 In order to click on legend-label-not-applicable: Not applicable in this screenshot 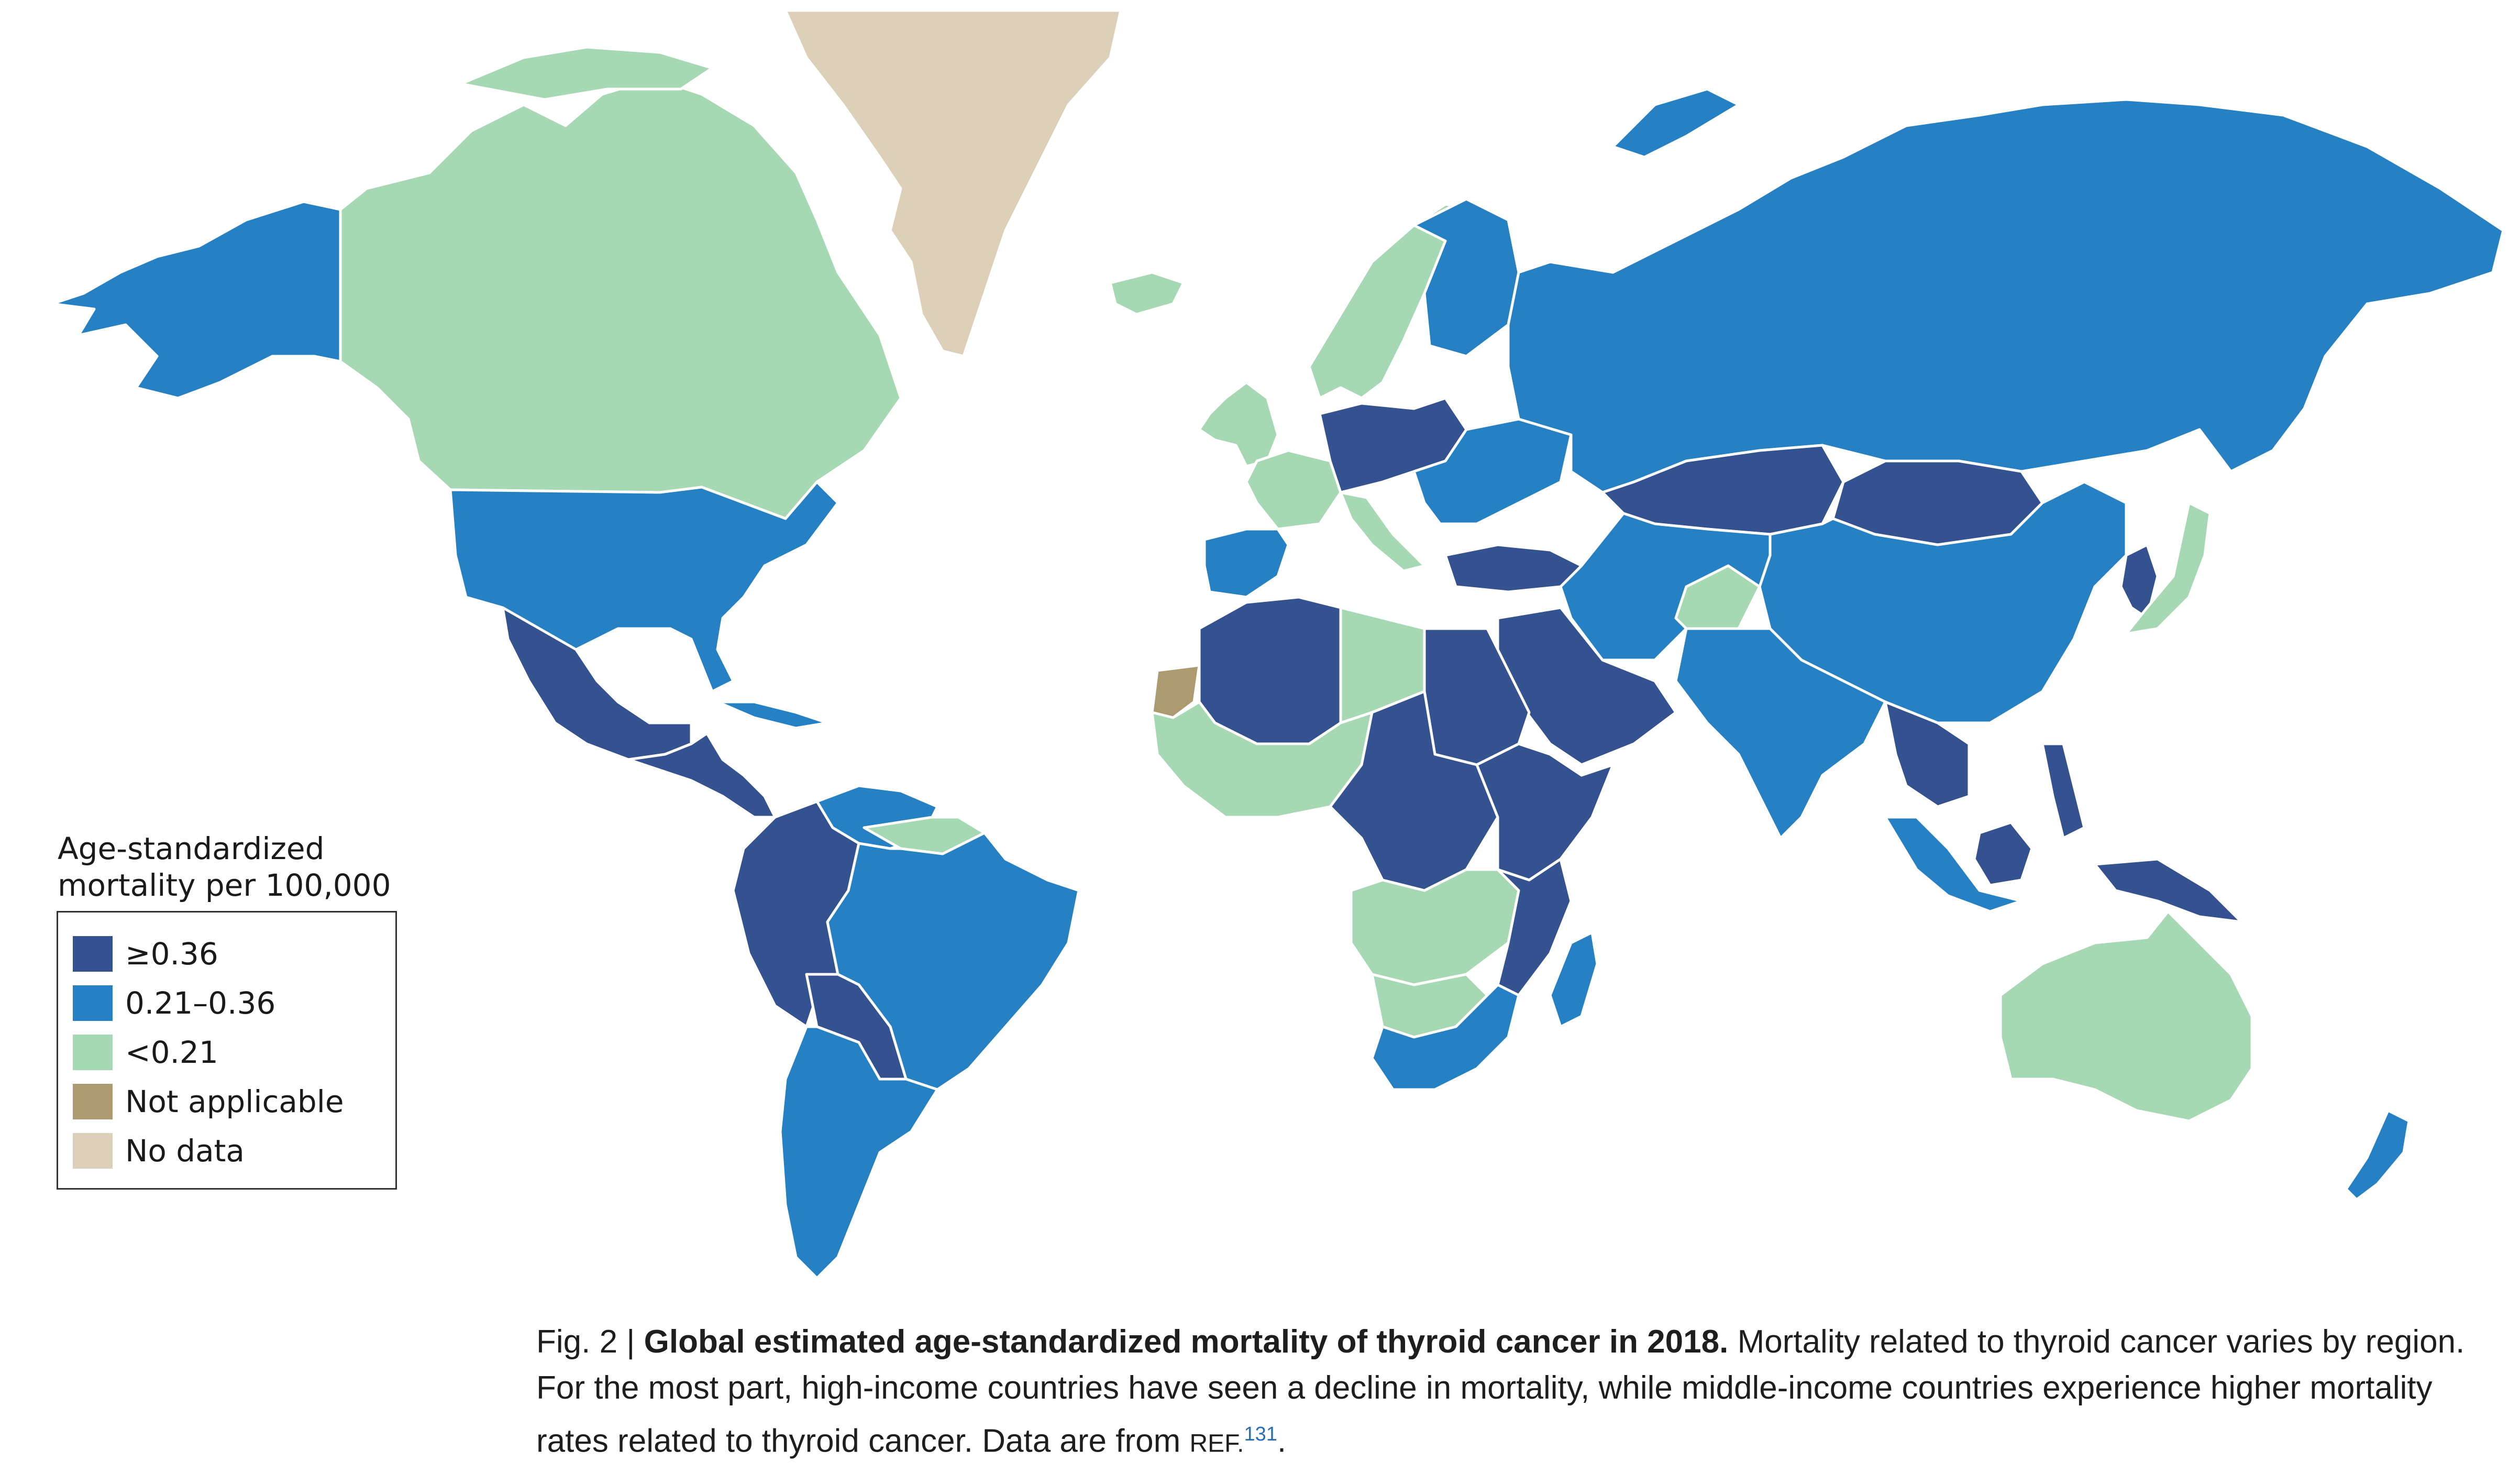, I will do `click(235, 1101)`.